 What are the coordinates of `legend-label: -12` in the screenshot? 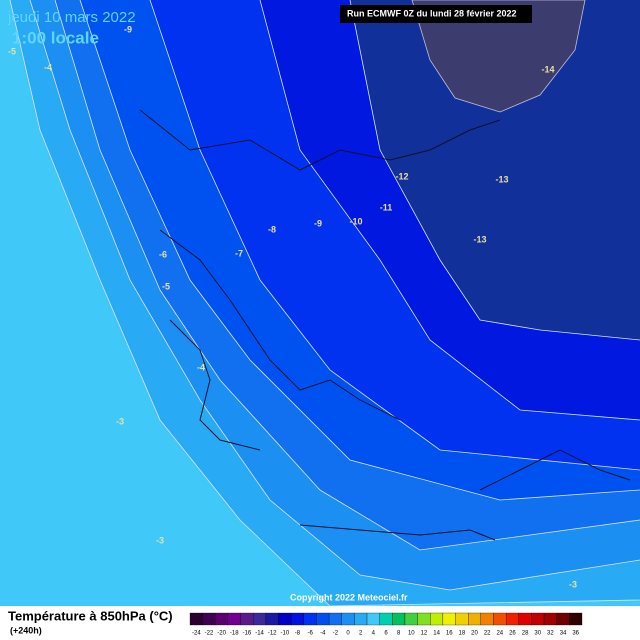 It's located at (272, 634).